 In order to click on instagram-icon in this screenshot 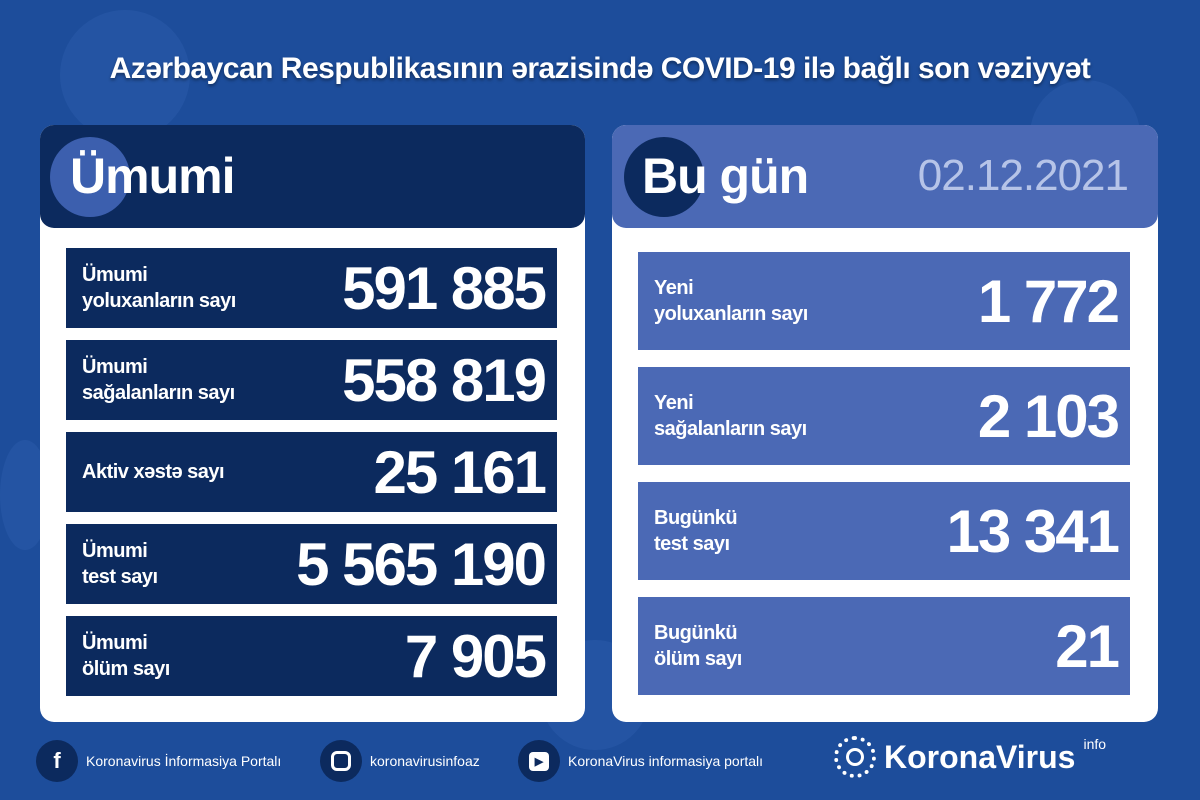, I will do `click(341, 761)`.